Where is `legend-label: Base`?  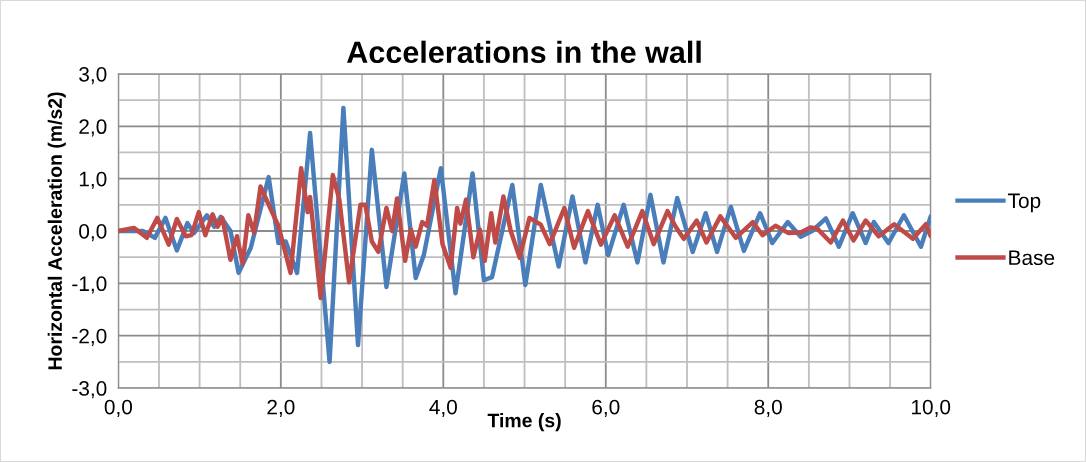 legend-label: Base is located at coordinates (1032, 258).